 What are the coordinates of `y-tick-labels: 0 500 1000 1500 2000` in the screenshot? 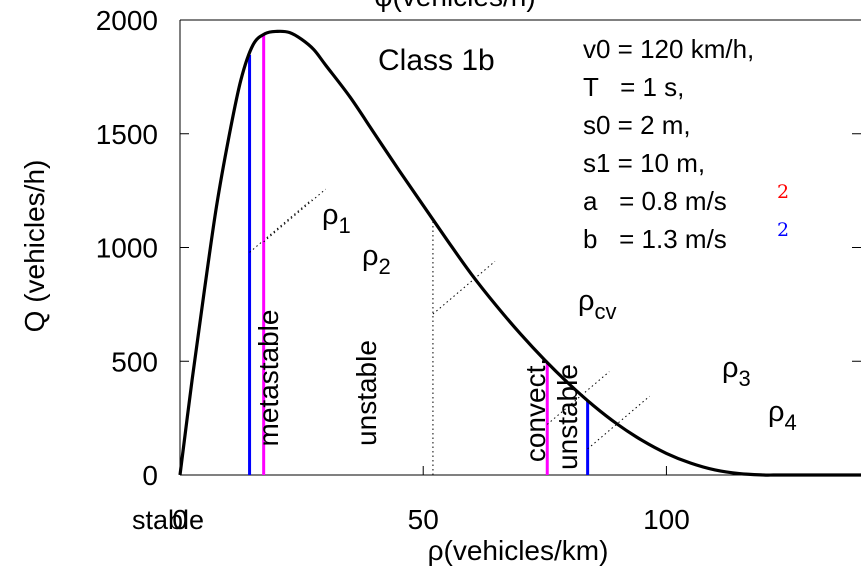 It's located at (127, 248).